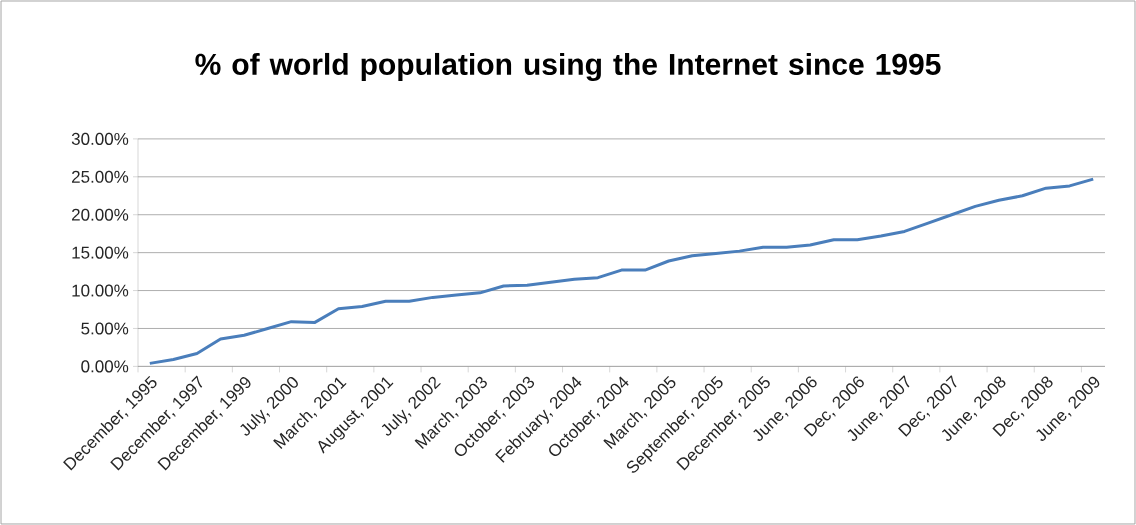  What do you see at coordinates (105, 366) in the screenshot?
I see `y-tick-label: 0.00%` at bounding box center [105, 366].